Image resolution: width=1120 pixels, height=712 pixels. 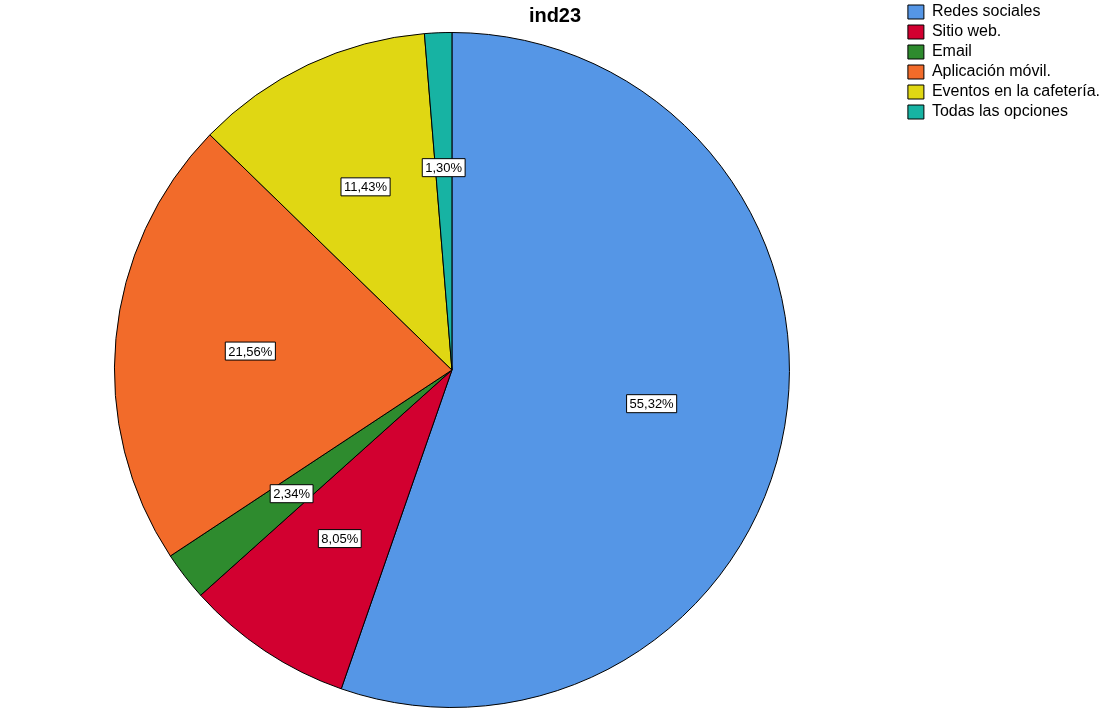 I want to click on chart-title: ind23, so click(x=555, y=14).